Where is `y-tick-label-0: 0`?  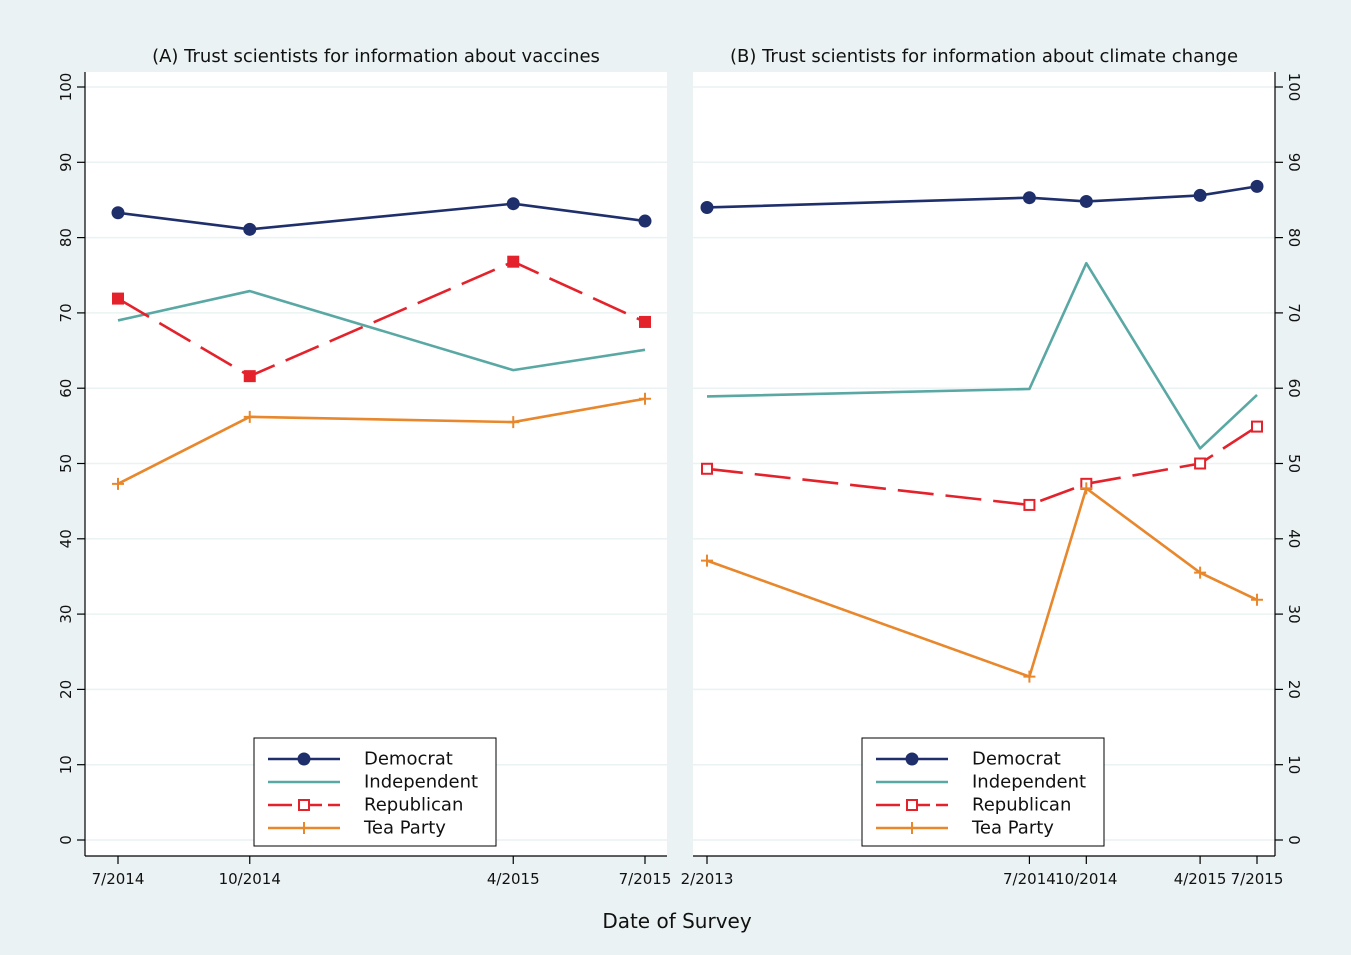 y-tick-label-0: 0 is located at coordinates (66, 840).